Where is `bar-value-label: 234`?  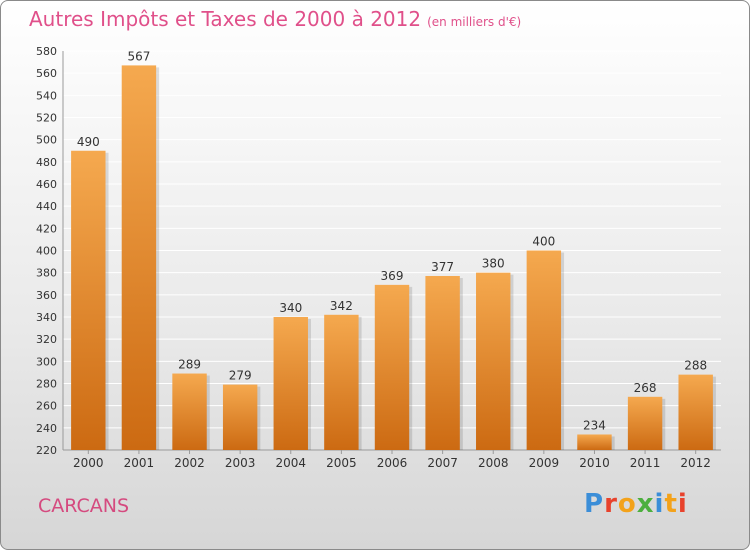 bar-value-label: 234 is located at coordinates (594, 425).